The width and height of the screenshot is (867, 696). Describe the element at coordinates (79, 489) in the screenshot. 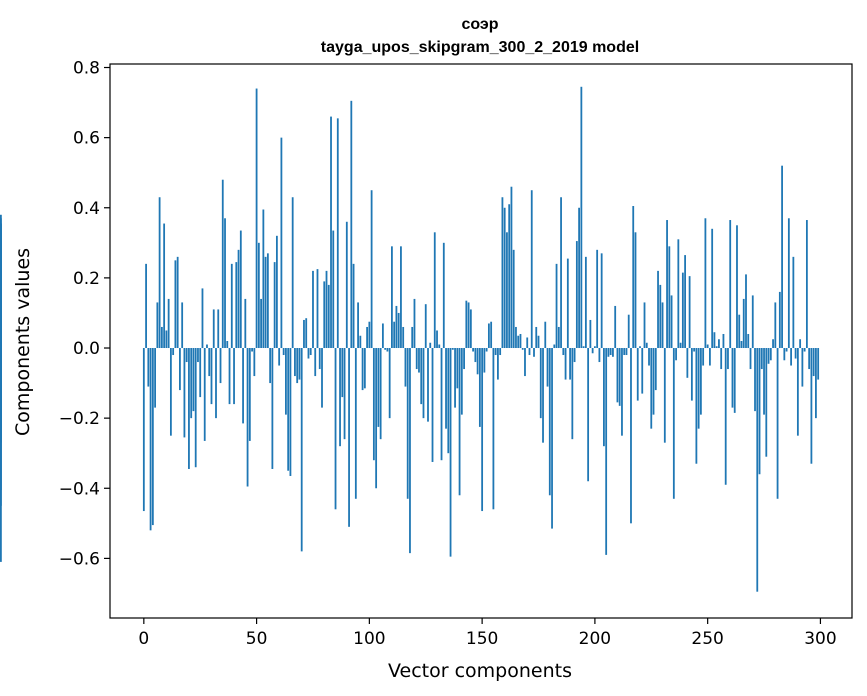

I see `y-tick-label: −0.4` at that location.